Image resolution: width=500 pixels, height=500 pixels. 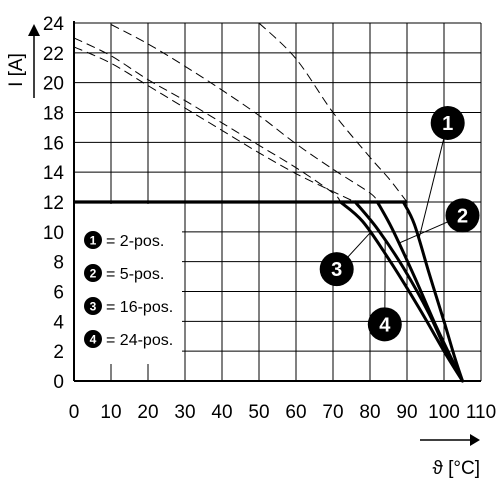 I want to click on x-tick-label: 30, so click(x=184, y=412).